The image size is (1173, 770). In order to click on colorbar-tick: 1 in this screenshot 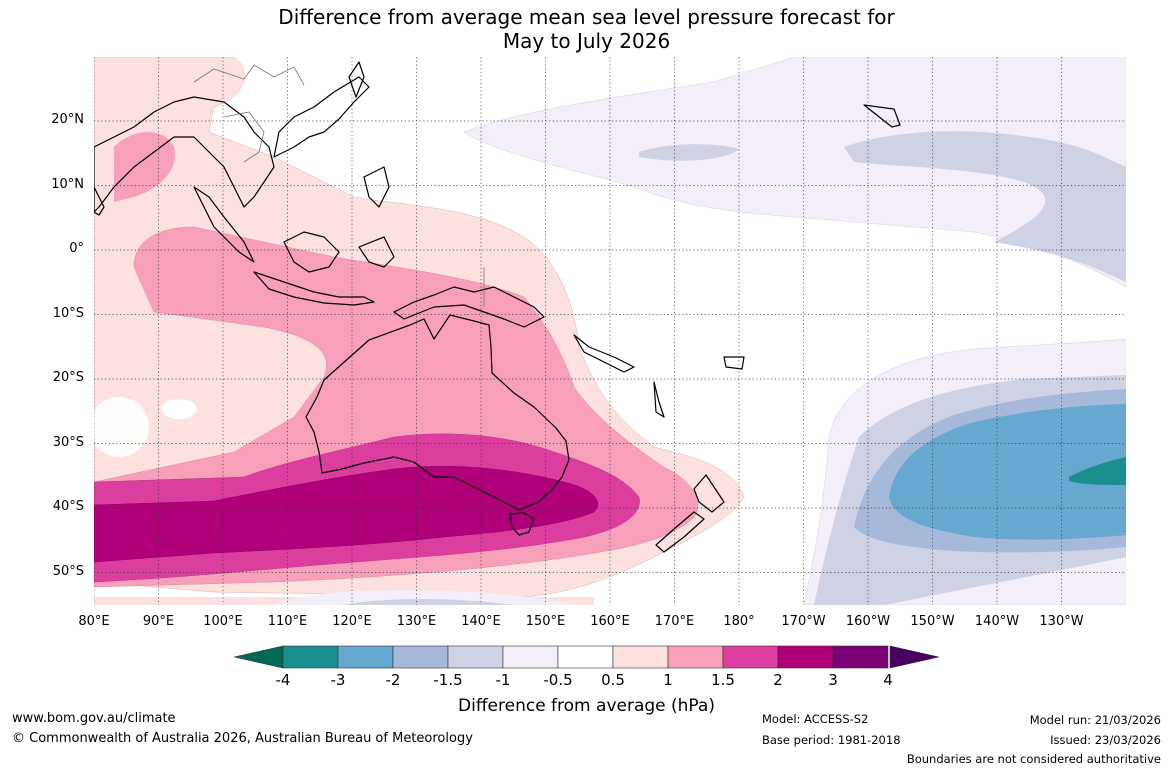, I will do `click(668, 680)`.